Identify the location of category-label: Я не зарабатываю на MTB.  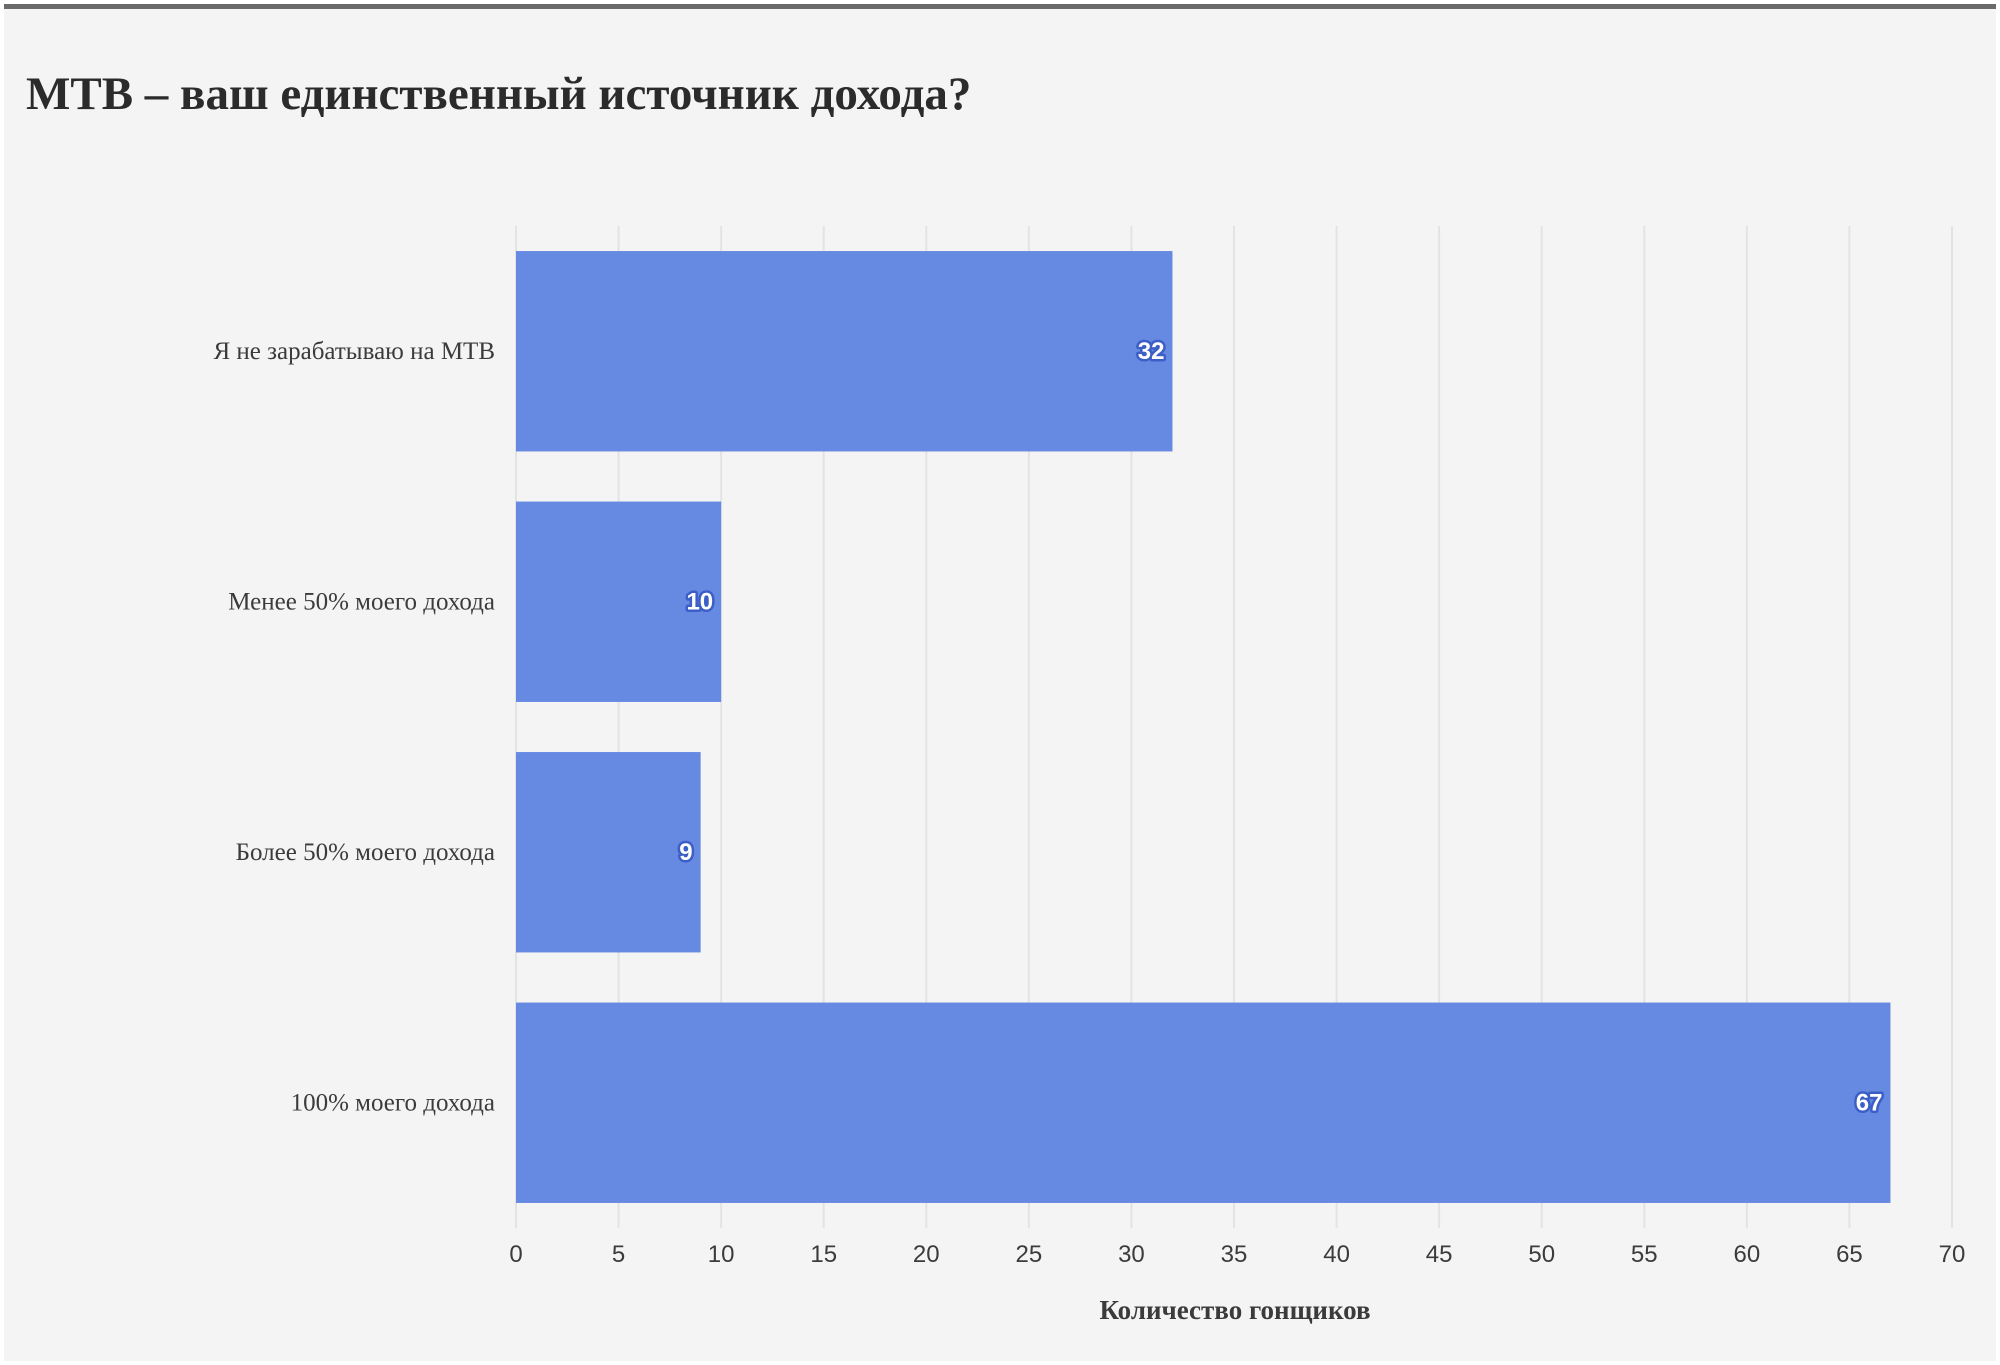
(354, 351).